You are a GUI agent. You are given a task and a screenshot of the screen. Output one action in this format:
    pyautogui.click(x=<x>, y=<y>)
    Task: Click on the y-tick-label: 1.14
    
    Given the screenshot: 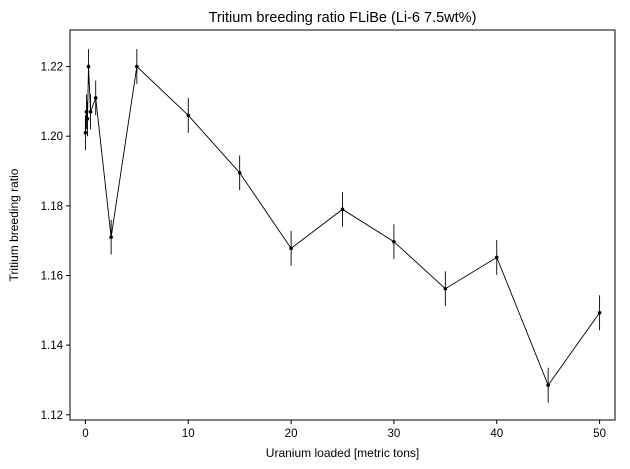 What is the action you would take?
    pyautogui.click(x=52, y=346)
    